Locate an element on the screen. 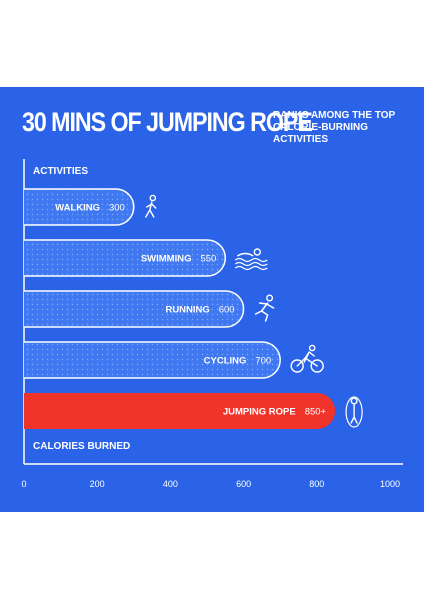  y-axis-label: ACTIVITIES is located at coordinates (61, 171).